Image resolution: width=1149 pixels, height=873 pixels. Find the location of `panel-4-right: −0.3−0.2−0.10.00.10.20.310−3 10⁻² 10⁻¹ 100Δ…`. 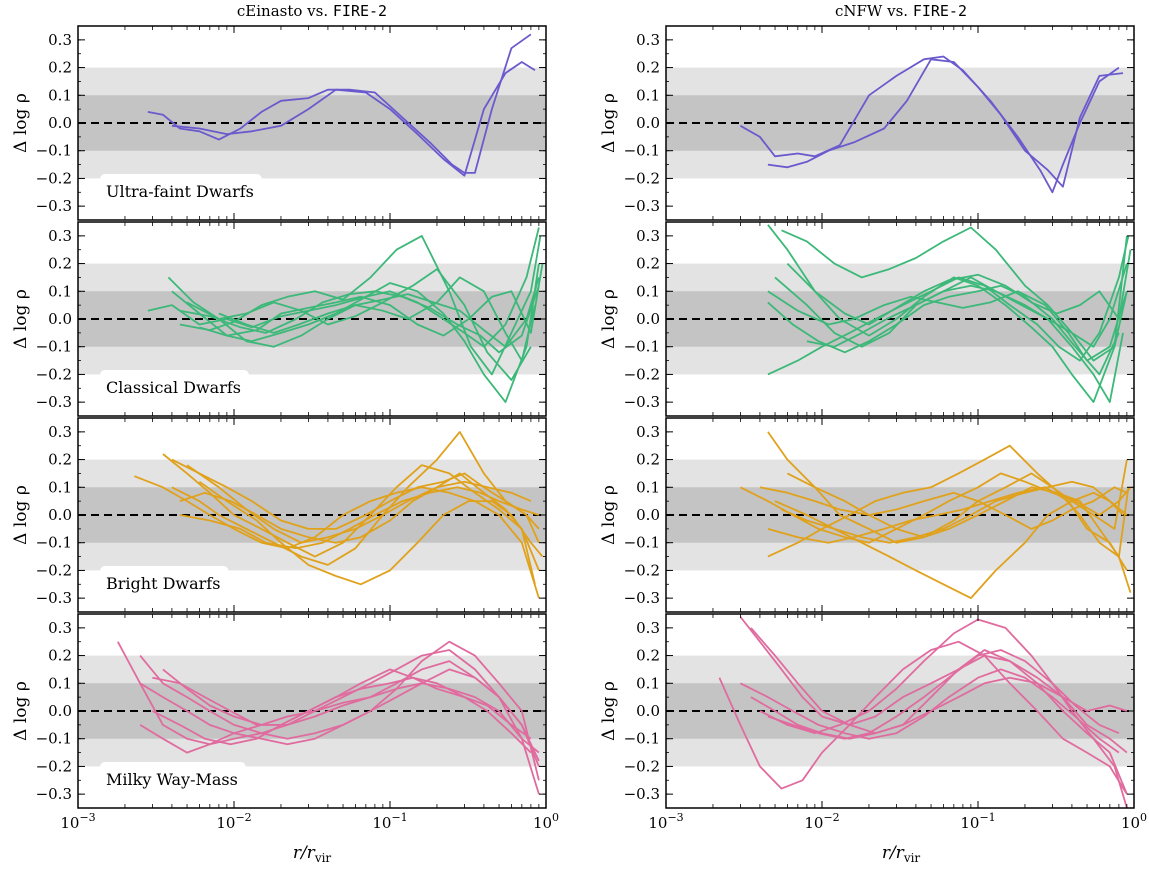

panel-4-right: −0.3−0.2−0.10.00.10.20.310−3 10⁻² 10⁻¹ 100Δ… is located at coordinates (873, 722).